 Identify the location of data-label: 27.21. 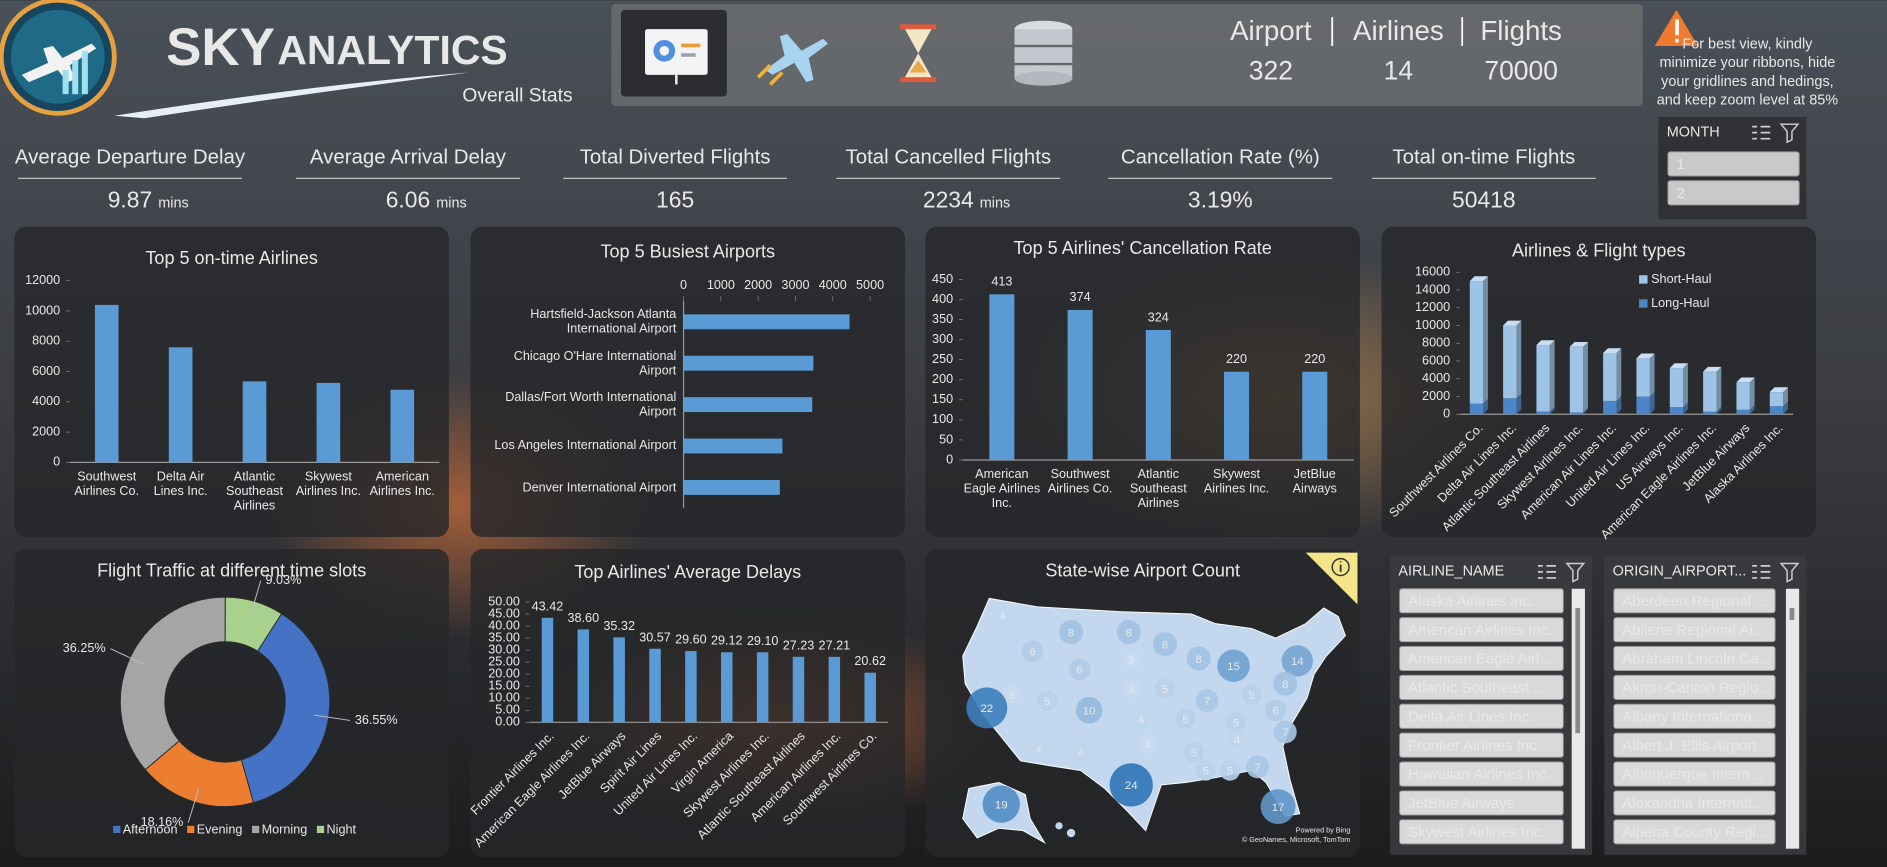
(835, 645).